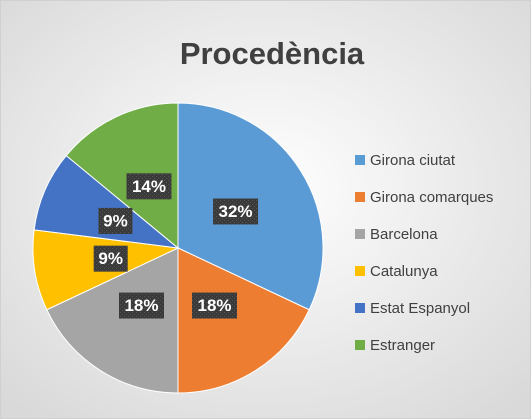  I want to click on data-label: 14%, so click(149, 186).